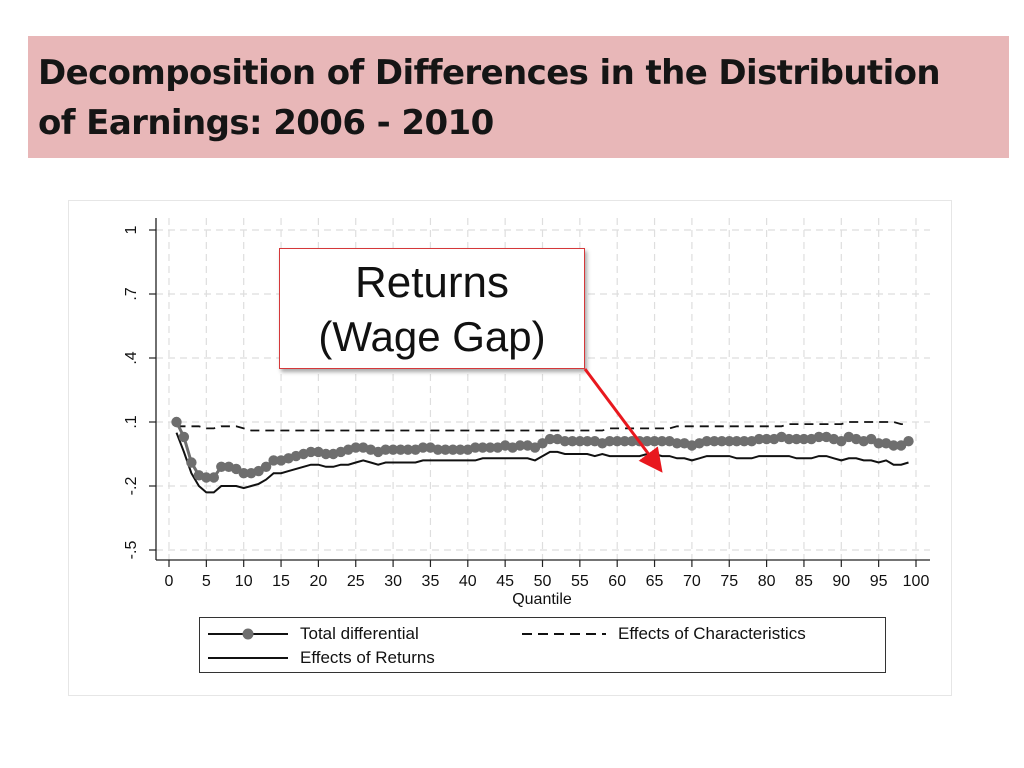  What do you see at coordinates (248, 658) in the screenshot?
I see `legend-solid-line` at bounding box center [248, 658].